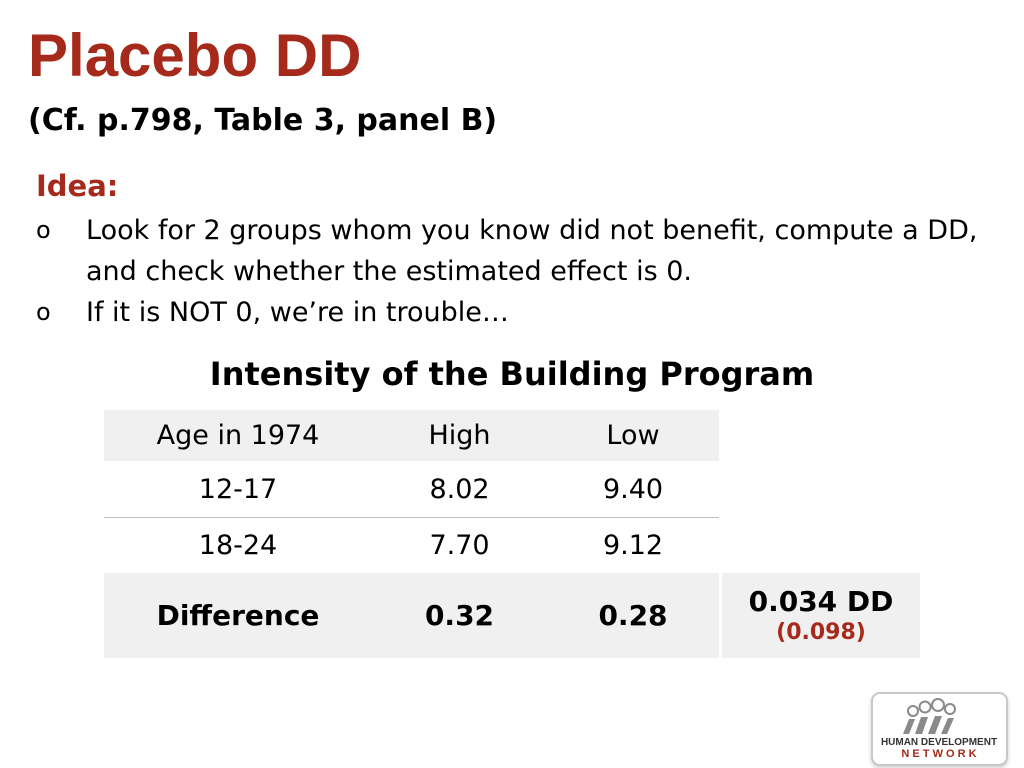 The width and height of the screenshot is (1024, 768). What do you see at coordinates (821, 632) in the screenshot?
I see `dd-standard-error: (0.098)` at bounding box center [821, 632].